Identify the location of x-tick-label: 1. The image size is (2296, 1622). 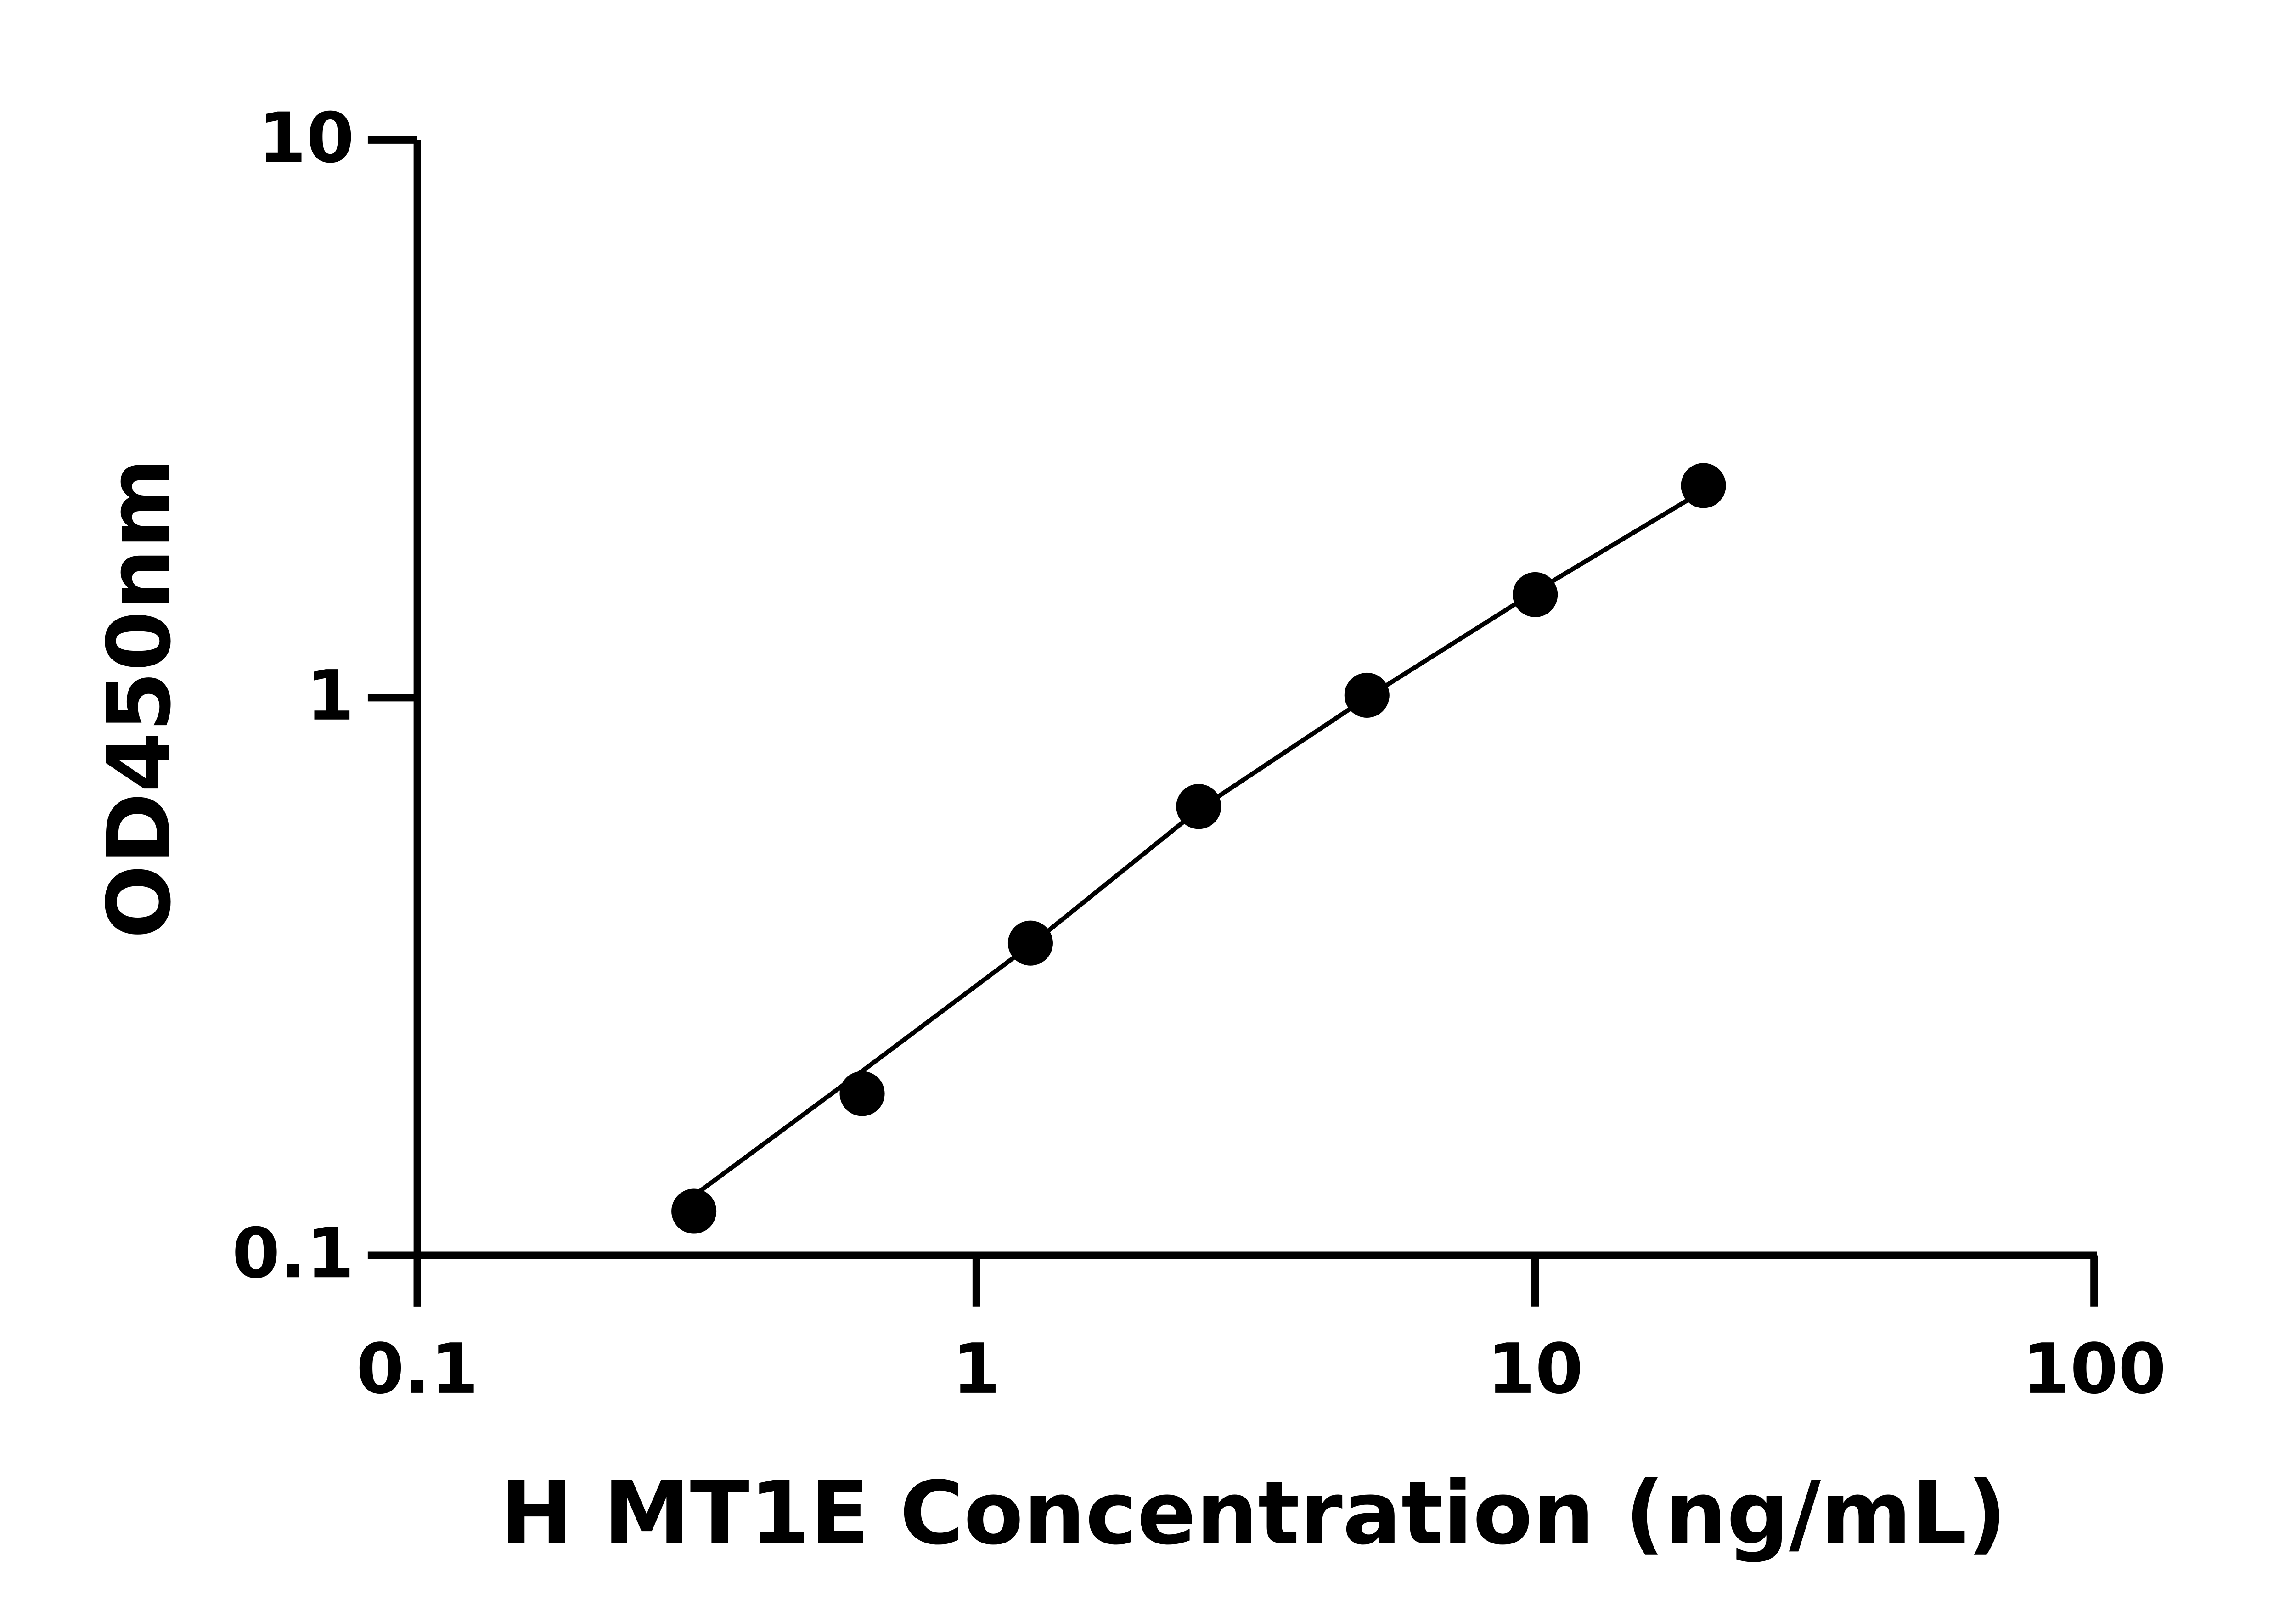
(976, 1369).